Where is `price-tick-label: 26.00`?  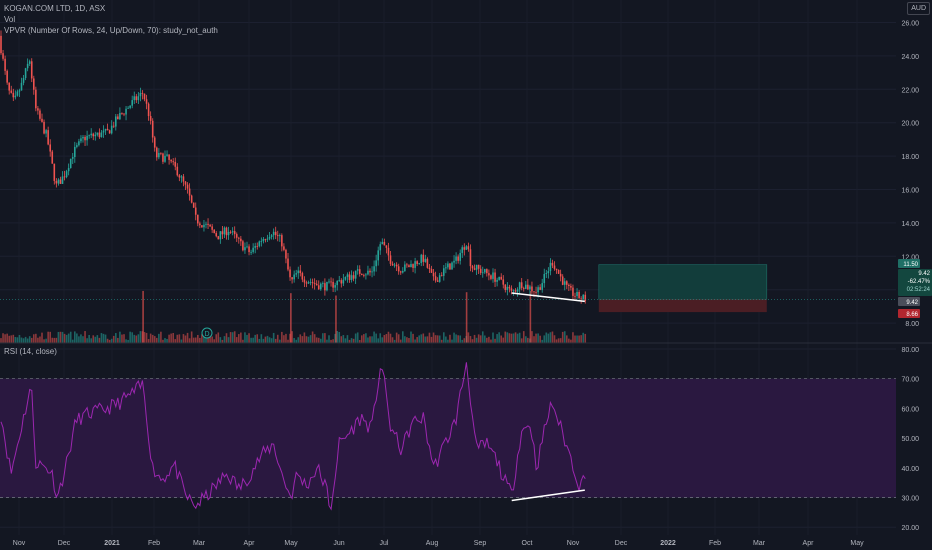
price-tick-label: 26.00 is located at coordinates (910, 24).